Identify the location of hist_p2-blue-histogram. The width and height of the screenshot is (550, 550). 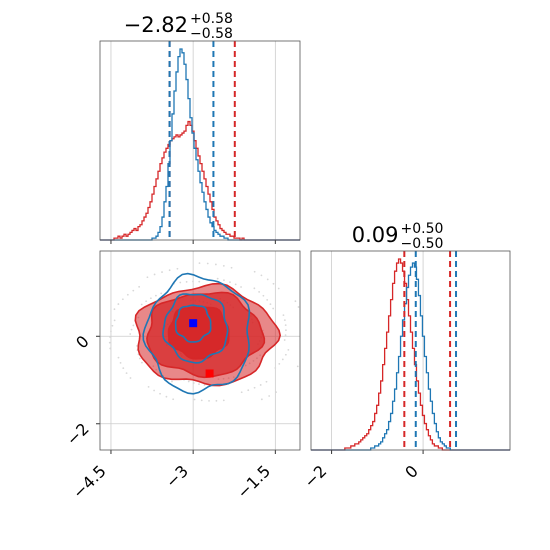
(410, 356).